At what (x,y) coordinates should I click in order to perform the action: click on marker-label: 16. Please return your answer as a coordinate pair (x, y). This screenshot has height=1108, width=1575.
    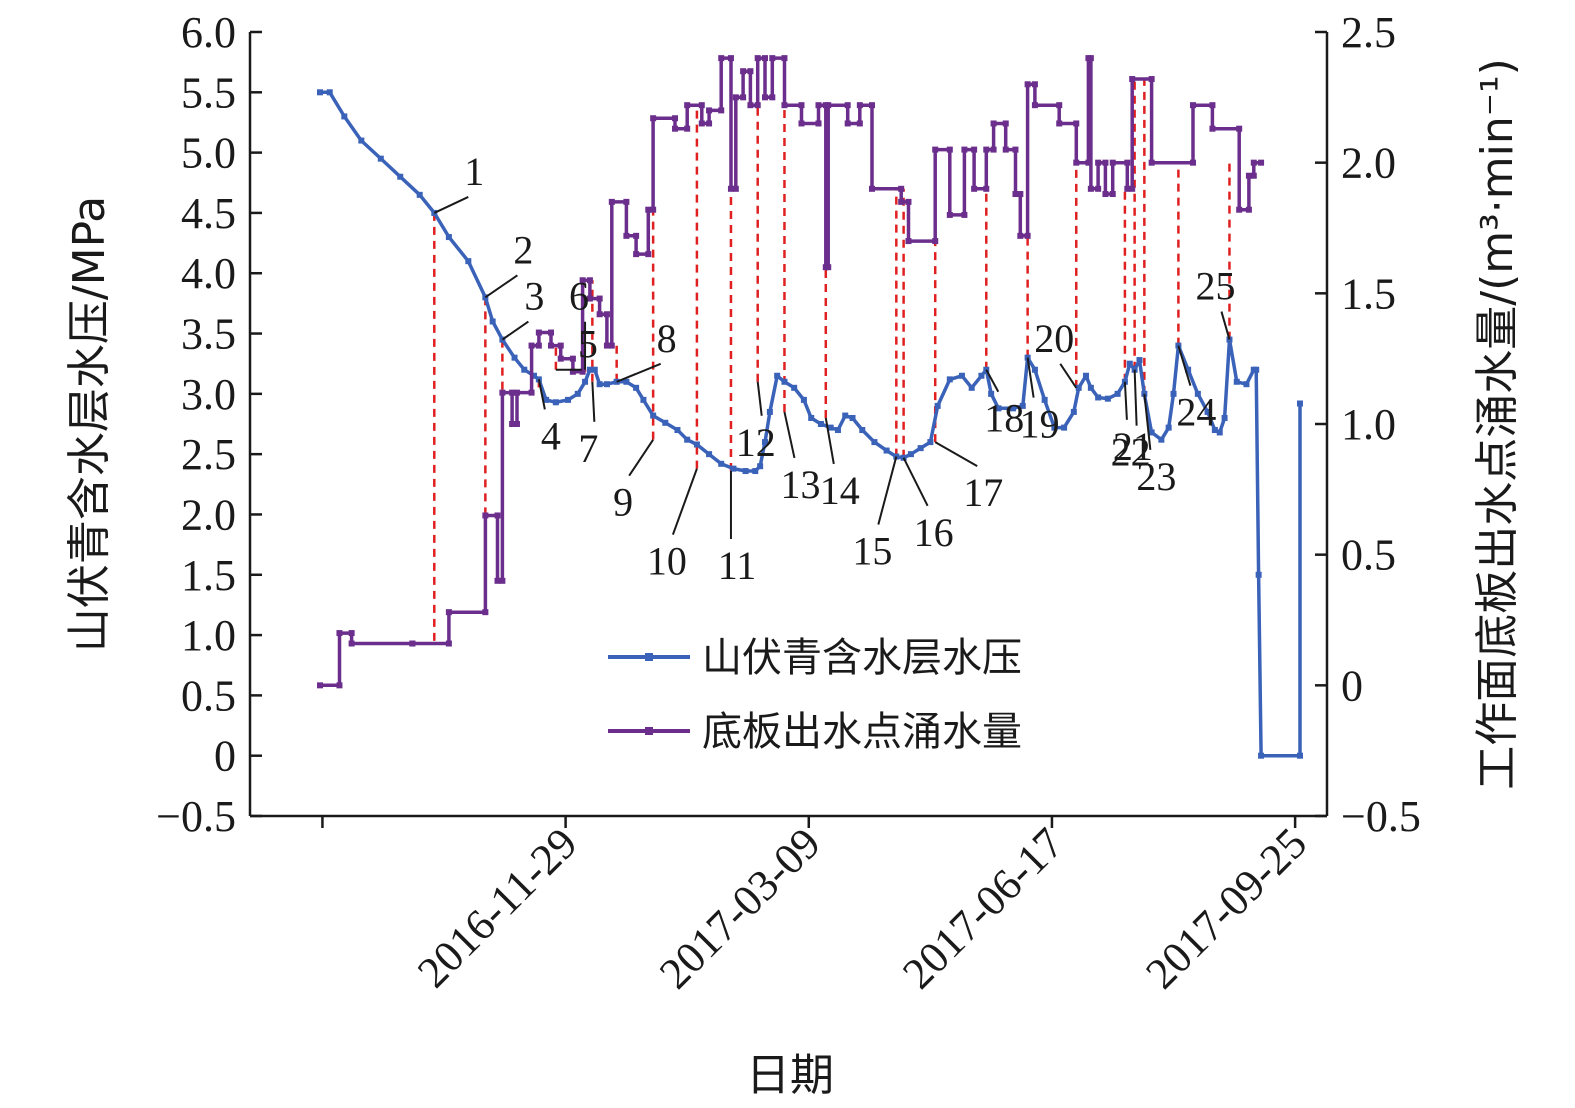
    Looking at the image, I should click on (934, 532).